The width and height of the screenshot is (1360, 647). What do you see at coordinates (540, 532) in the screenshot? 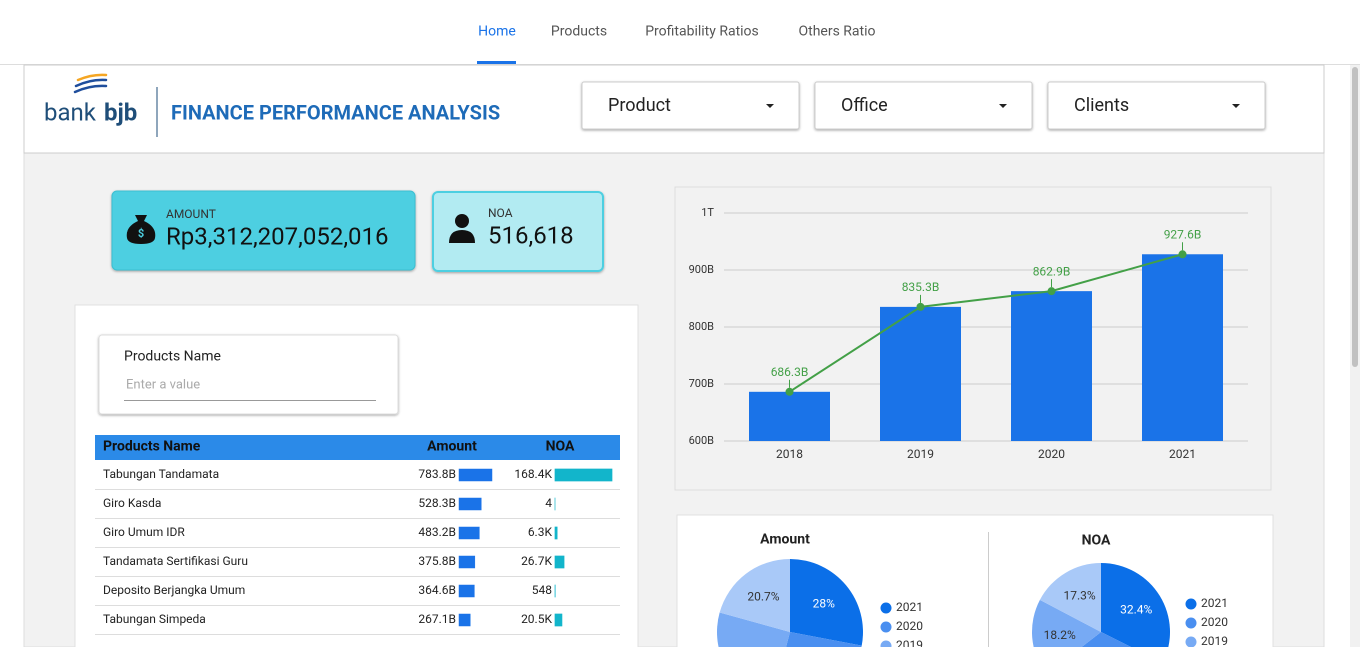
I see `noa-label: 6.3K` at bounding box center [540, 532].